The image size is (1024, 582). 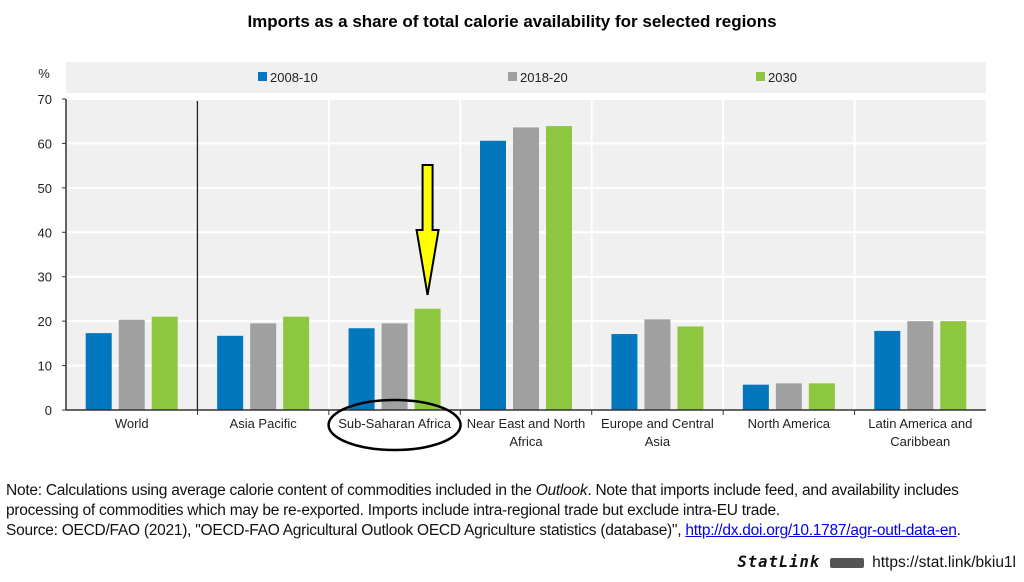 I want to click on legend-swatch-2030, so click(x=760, y=76).